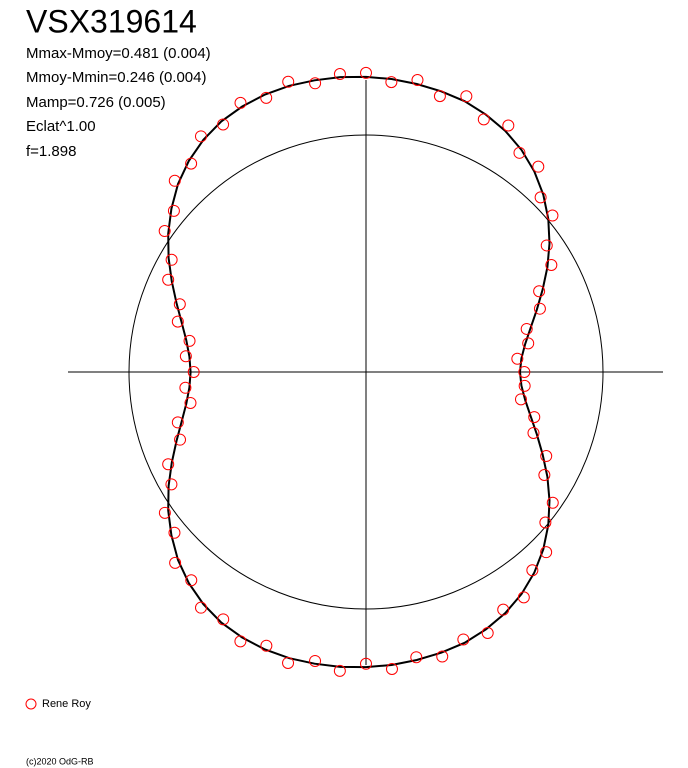 The image size is (688, 768). I want to click on stat: Eclat^1.00, so click(61, 126).